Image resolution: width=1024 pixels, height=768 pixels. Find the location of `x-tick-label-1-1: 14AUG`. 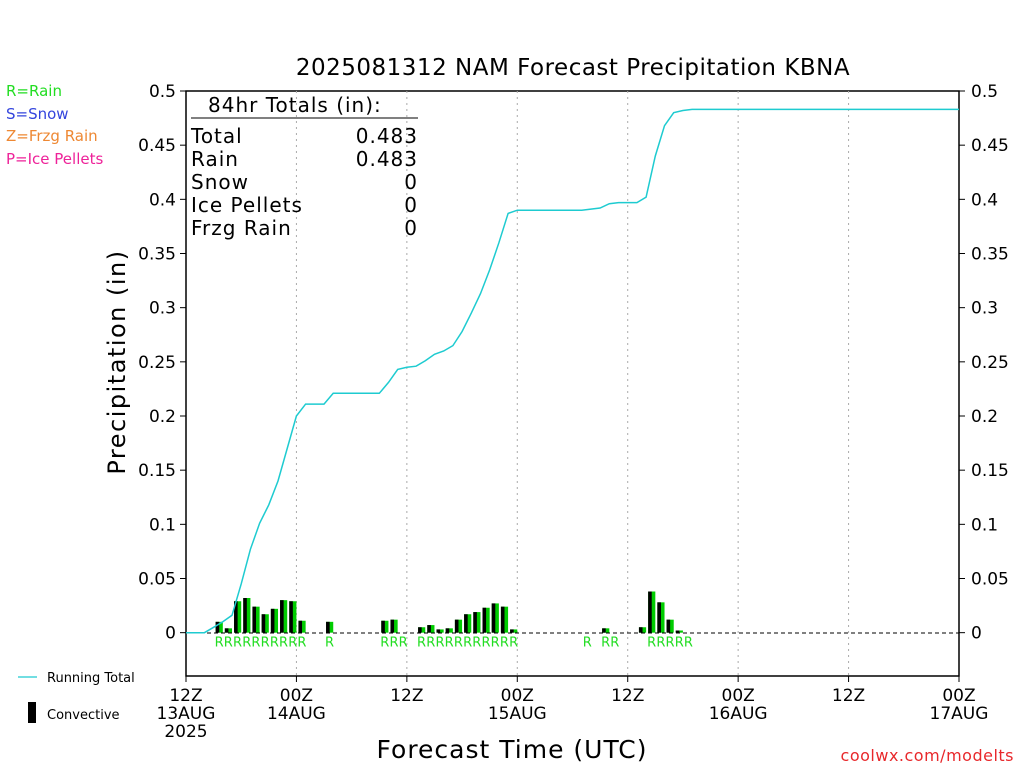

x-tick-label-1-1: 14AUG is located at coordinates (296, 714).